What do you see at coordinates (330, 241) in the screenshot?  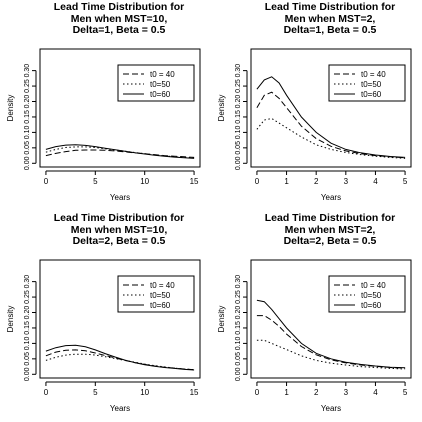 I see `chart-title-line: Delta=2, Beta = 0.5` at bounding box center [330, 241].